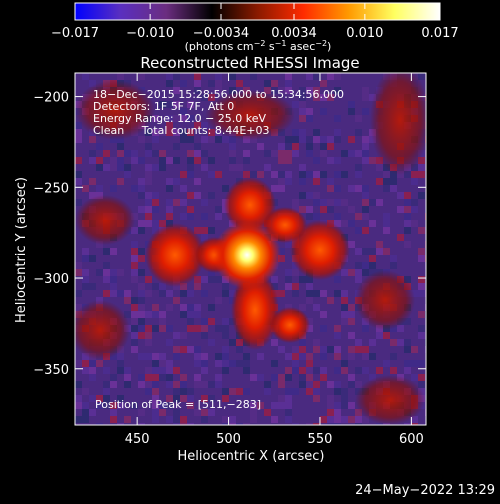 The width and height of the screenshot is (500, 504). Describe the element at coordinates (294, 33) in the screenshot. I see `colorbar-tick-label: 0.0034` at that location.